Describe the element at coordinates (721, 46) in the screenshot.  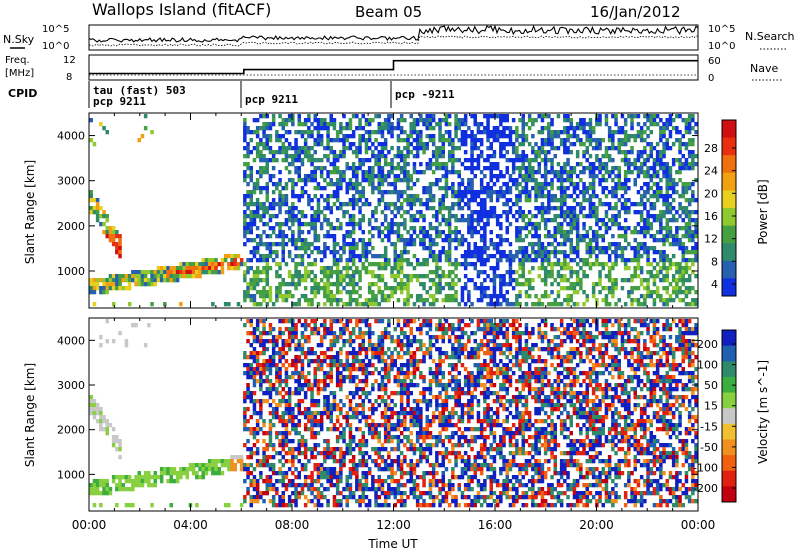
I see `noise-right-ytick-bottom: 10^0` at that location.